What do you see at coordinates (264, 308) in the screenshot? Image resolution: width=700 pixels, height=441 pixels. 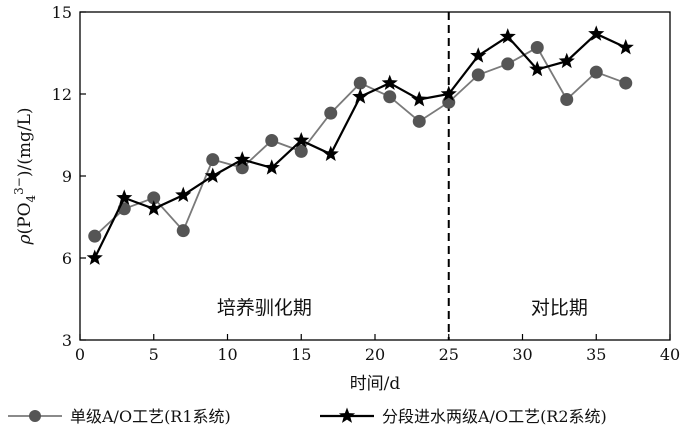 I see `period-annotation: 培养驯化期` at bounding box center [264, 308].